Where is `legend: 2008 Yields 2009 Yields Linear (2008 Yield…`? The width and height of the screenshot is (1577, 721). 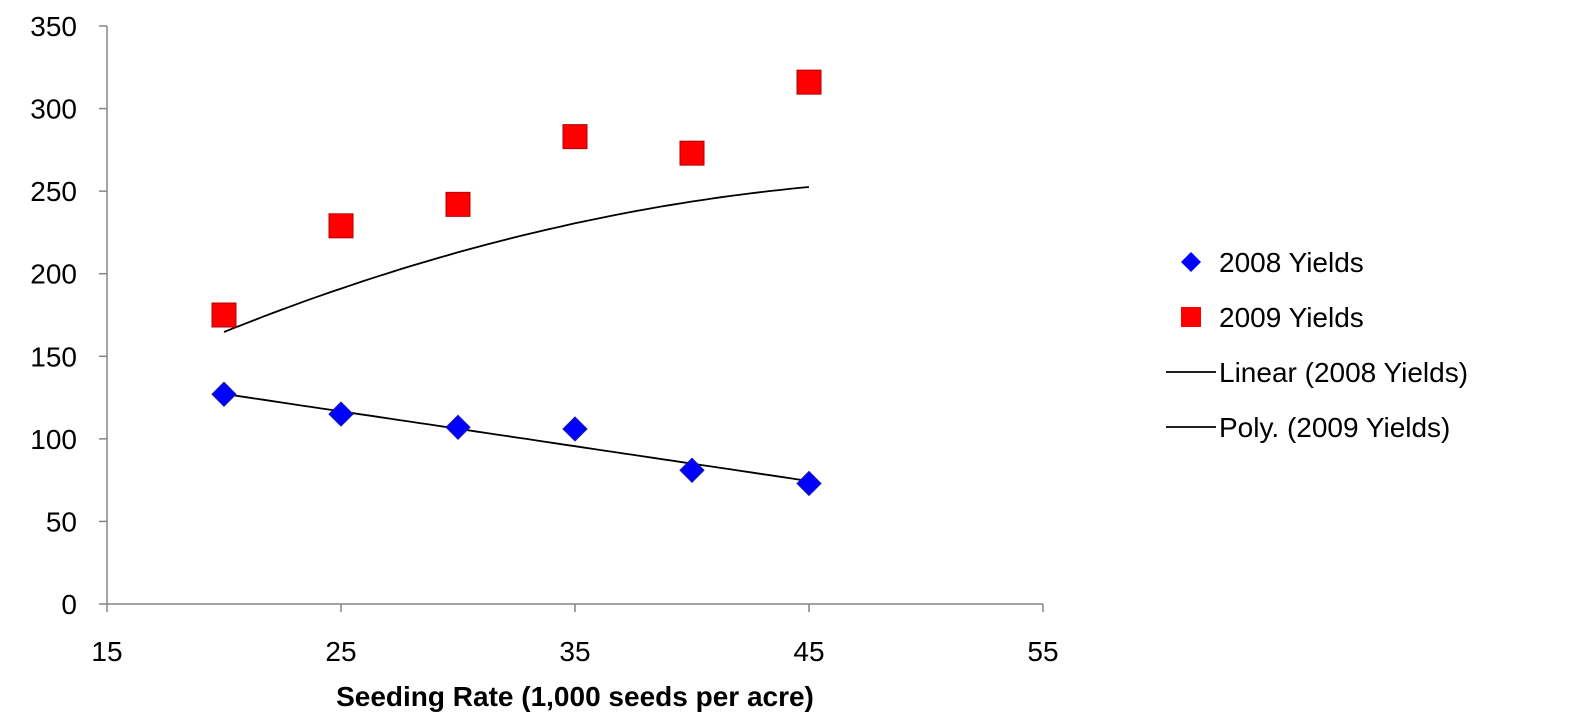 legend: 2008 Yields 2009 Yields Linear (2008 Yield… is located at coordinates (1317, 345).